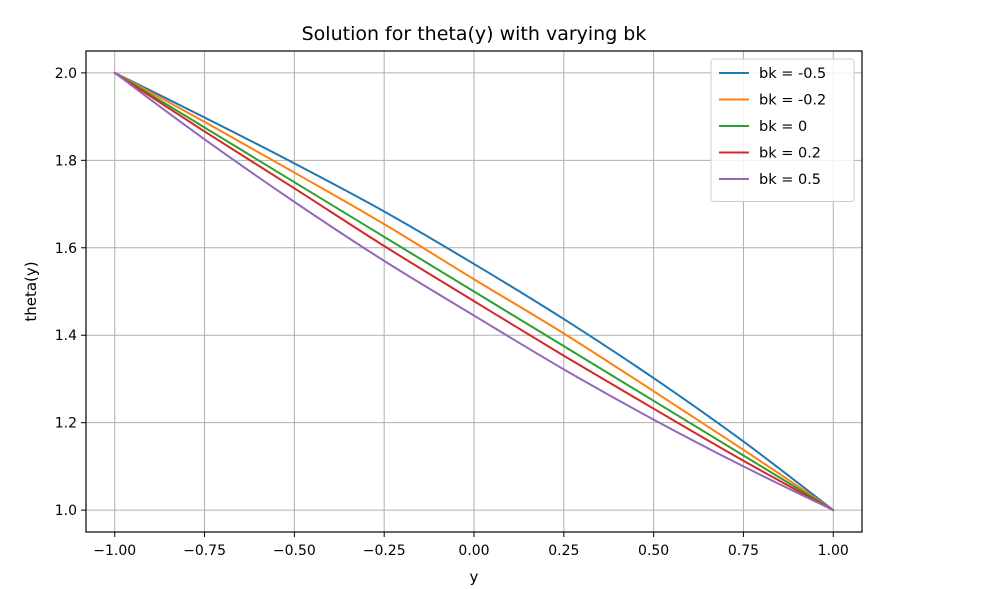 This screenshot has height=589, width=990. Describe the element at coordinates (792, 74) in the screenshot. I see `legend-label: bk = -0.5` at that location.